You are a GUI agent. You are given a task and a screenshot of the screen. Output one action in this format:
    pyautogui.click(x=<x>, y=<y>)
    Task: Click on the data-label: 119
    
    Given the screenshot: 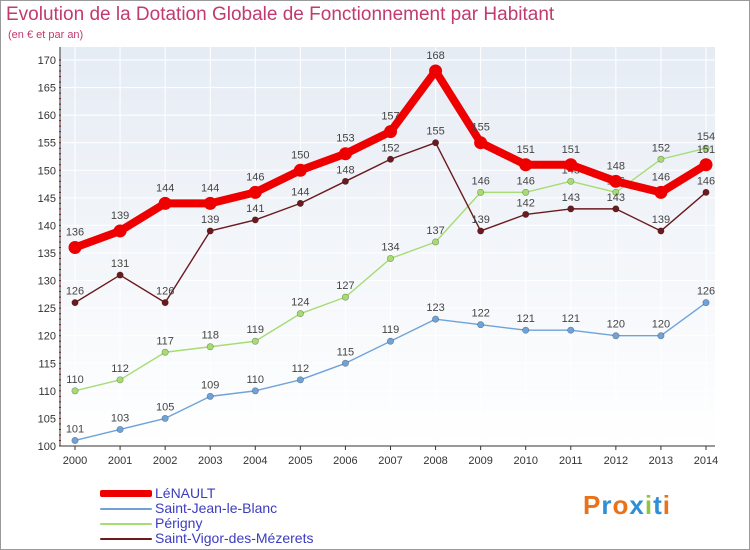 What is the action you would take?
    pyautogui.click(x=256, y=330)
    